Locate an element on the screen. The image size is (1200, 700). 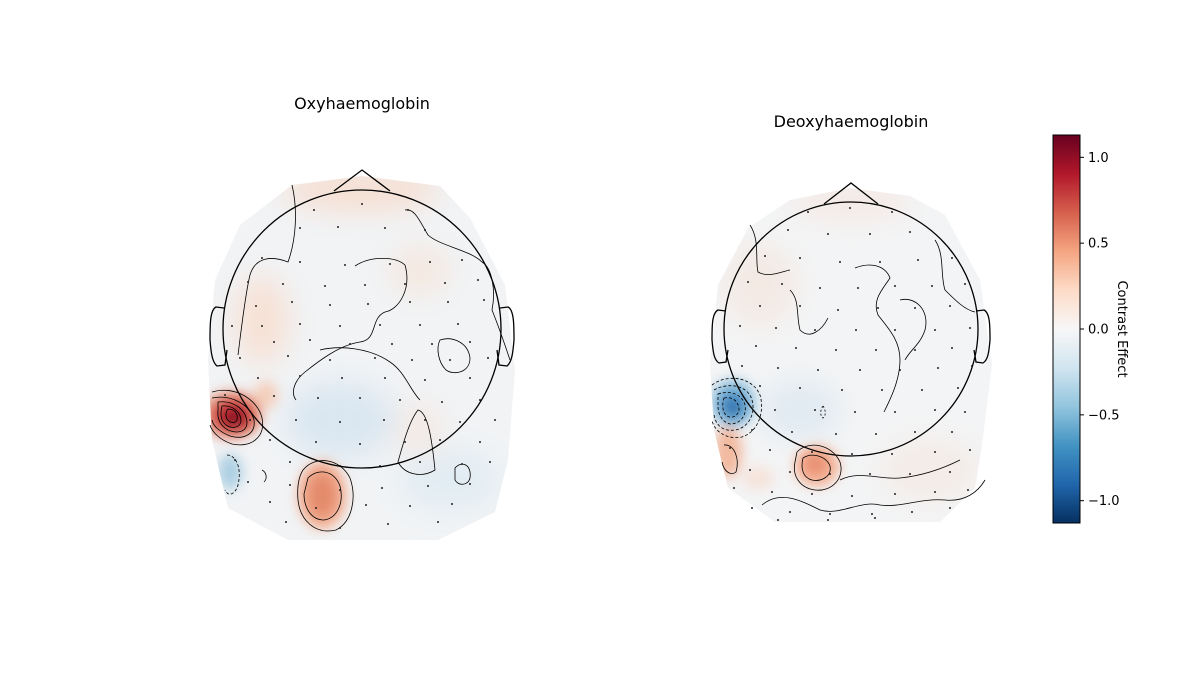
colorbar-tick-label: 0.5 is located at coordinates (1098, 244).